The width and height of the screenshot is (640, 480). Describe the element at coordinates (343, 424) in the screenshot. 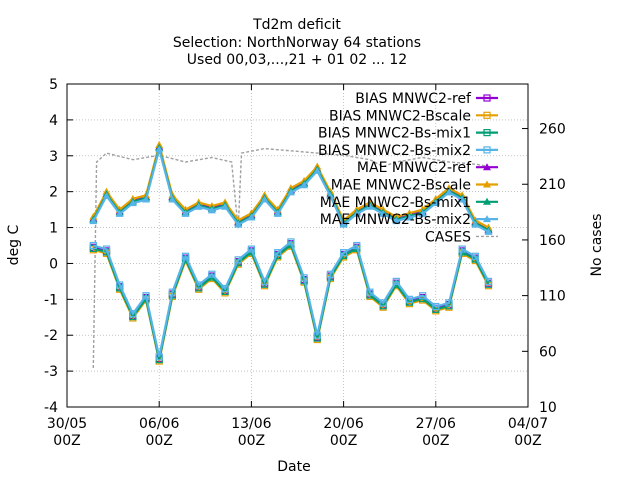

I see `x-tick-label-date: 20/06` at that location.